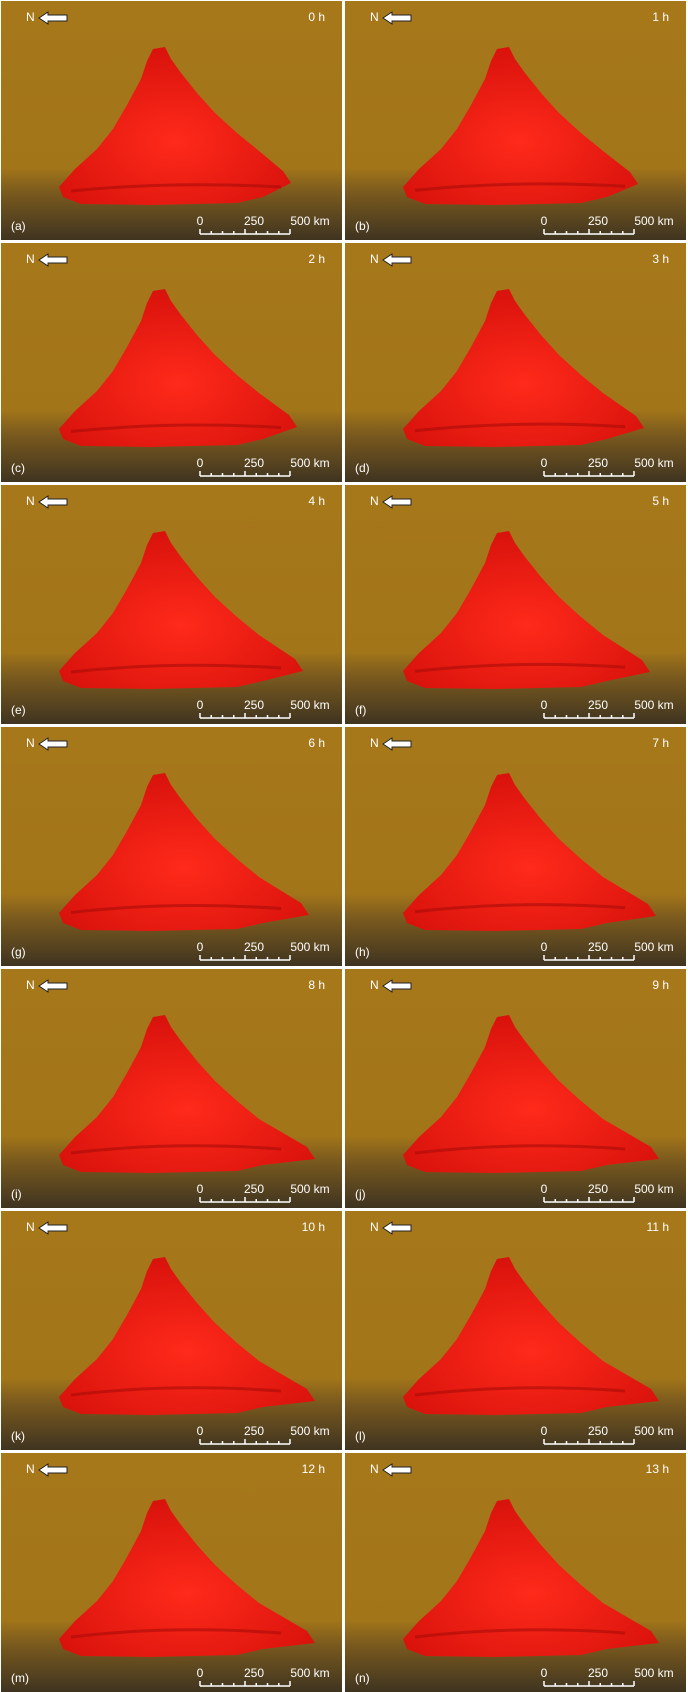 The width and height of the screenshot is (688, 1692). I want to click on panel: N 0 h (a) 0 250 500 km, so click(171, 120).